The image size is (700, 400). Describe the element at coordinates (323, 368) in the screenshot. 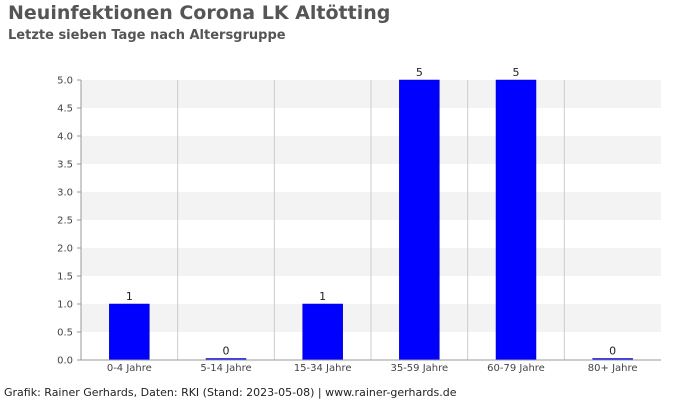

I see `x-category-label: 15-34 Jahre` at that location.